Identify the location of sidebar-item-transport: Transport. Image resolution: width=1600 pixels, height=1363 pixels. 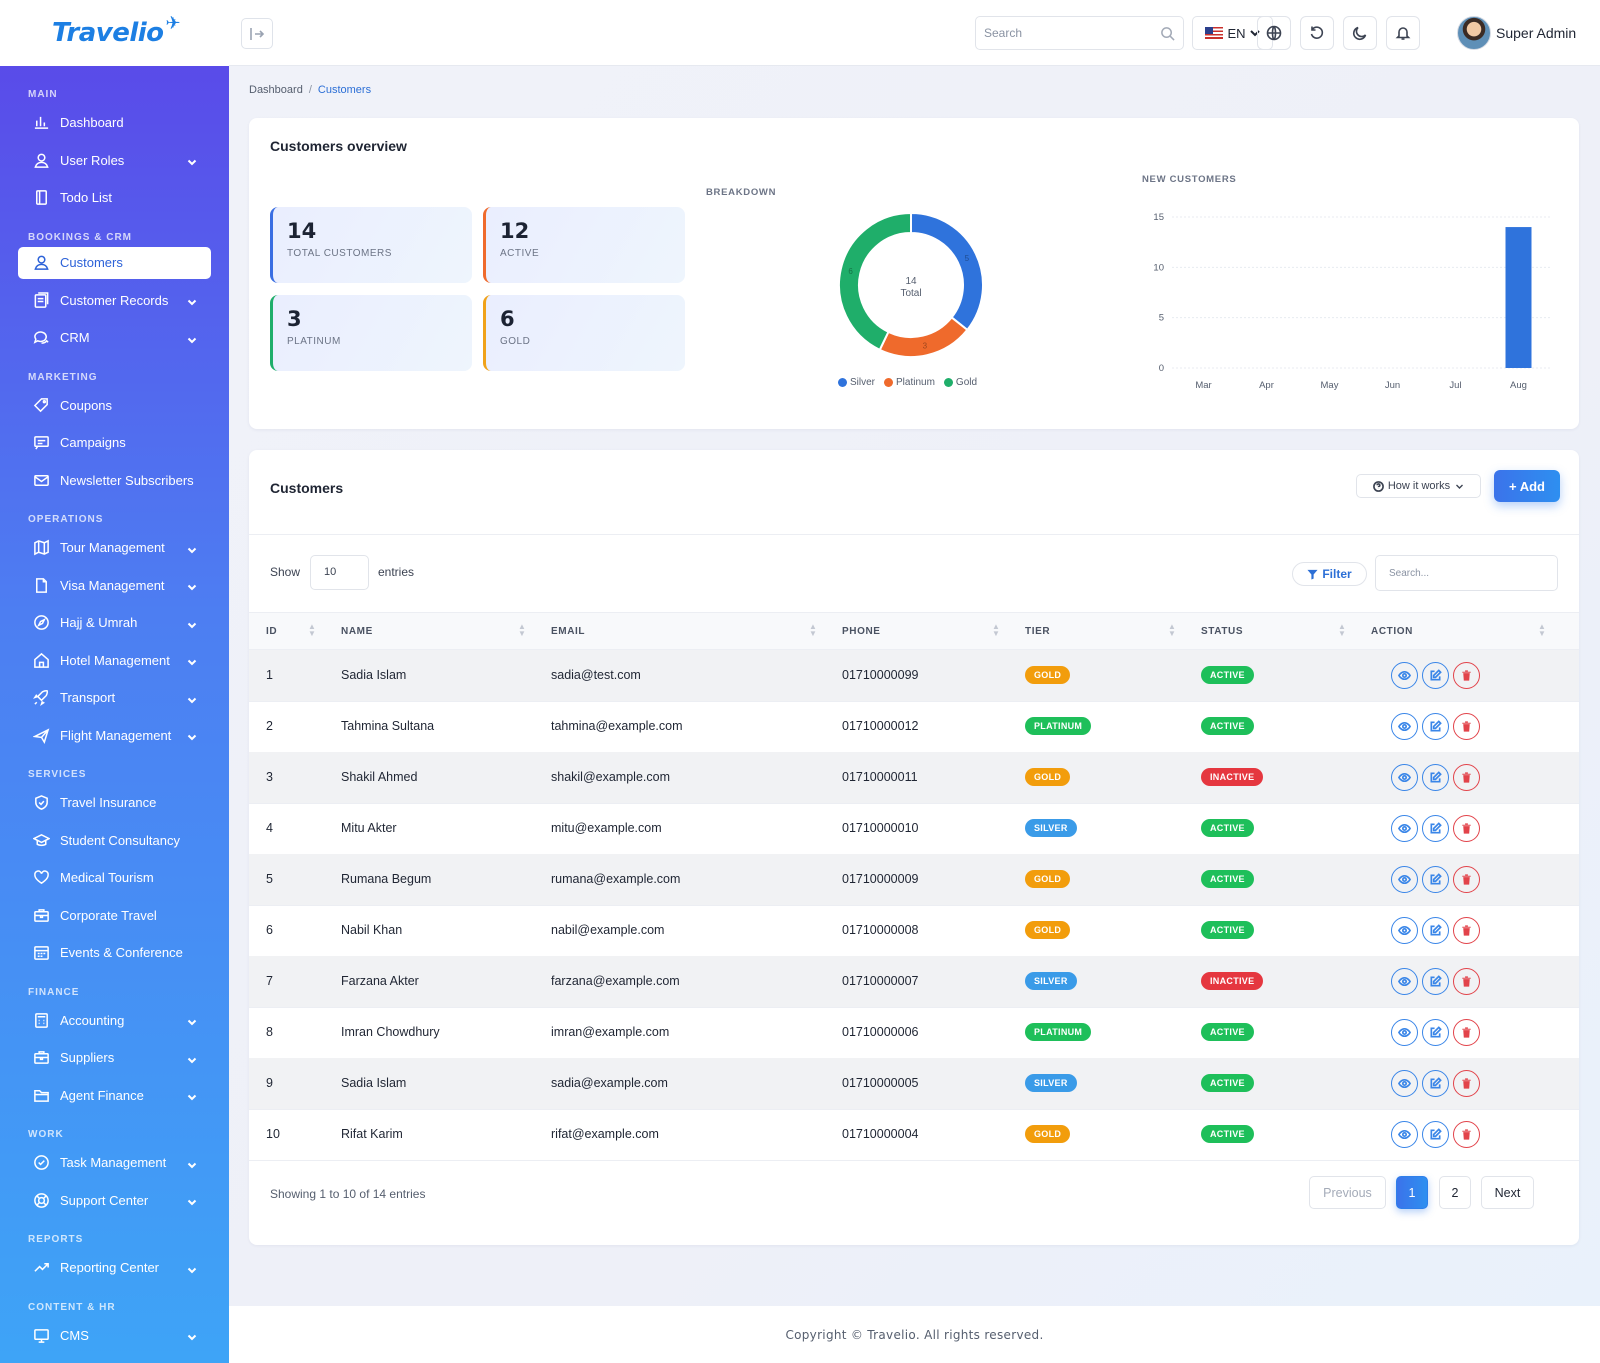
(114, 698).